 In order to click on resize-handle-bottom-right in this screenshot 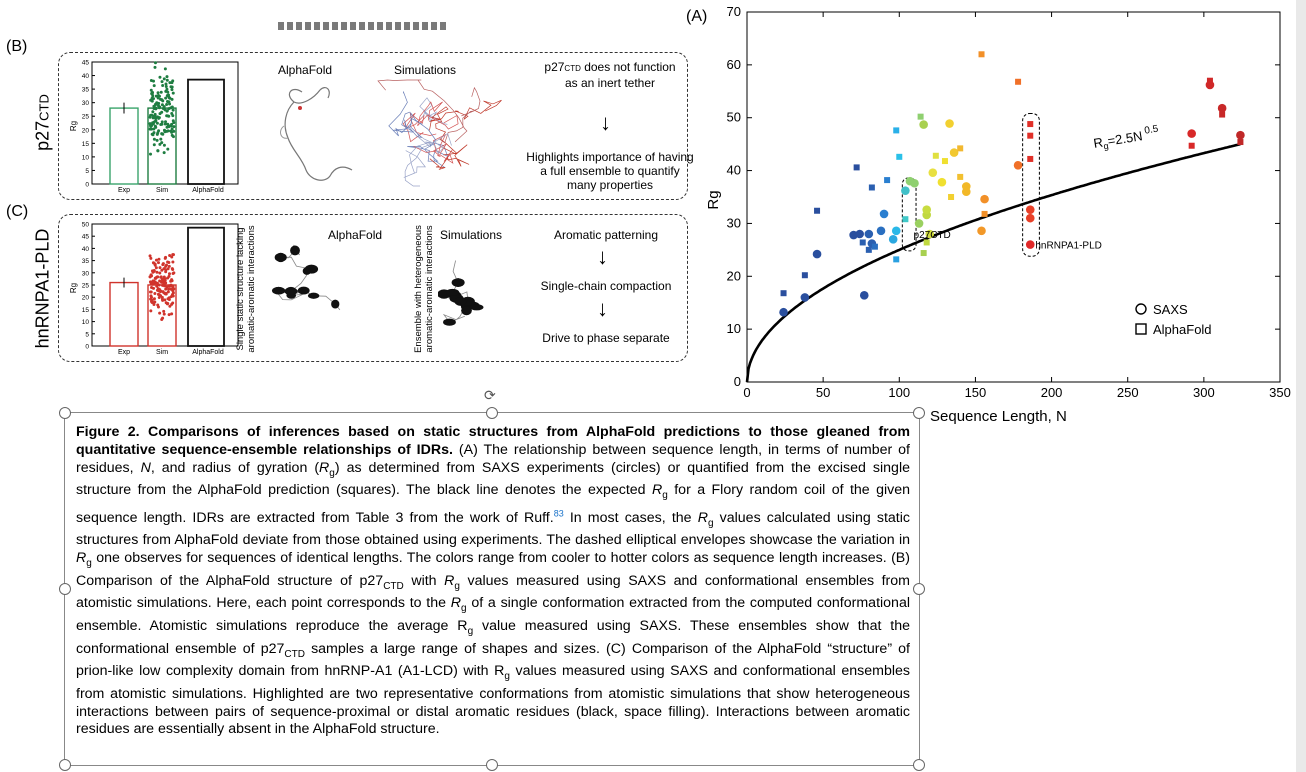, I will do `click(919, 765)`.